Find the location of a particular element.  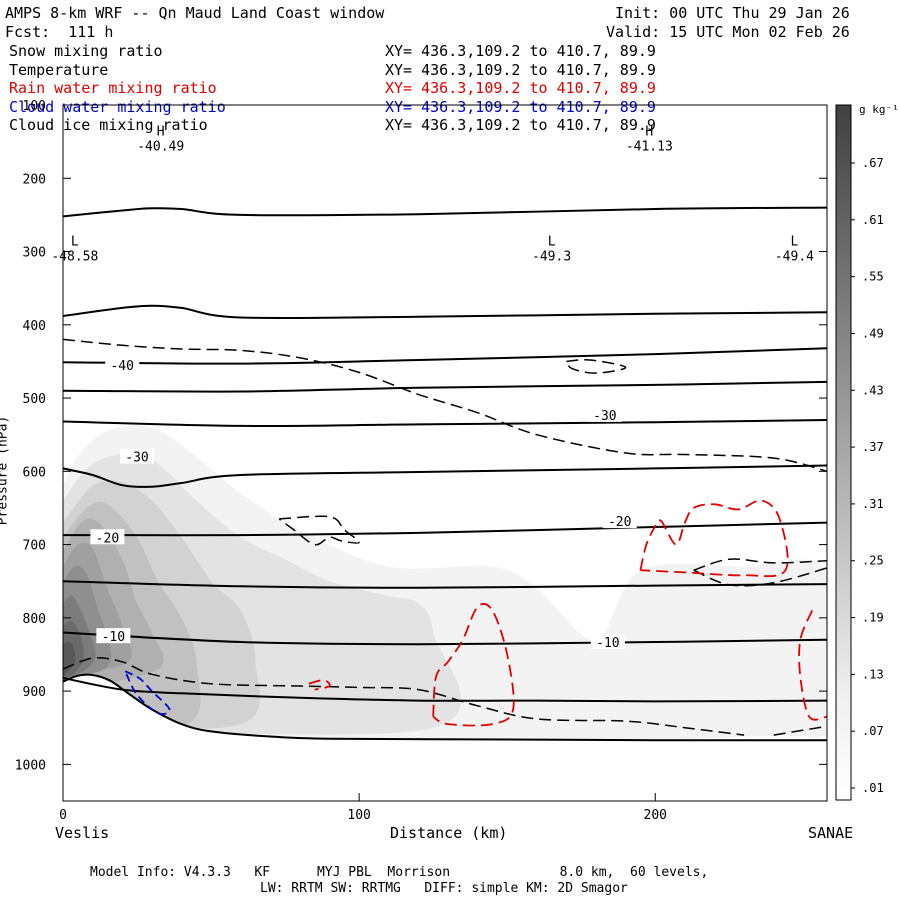

x-tick-label: 200 is located at coordinates (655, 815).